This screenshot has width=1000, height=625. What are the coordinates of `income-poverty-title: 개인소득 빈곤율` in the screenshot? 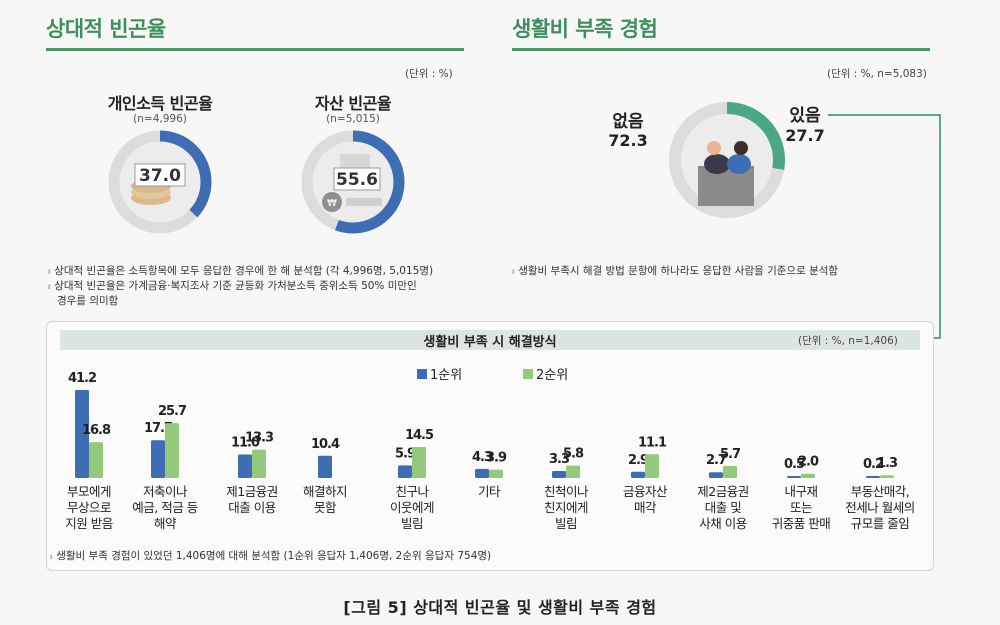 It's located at (160, 103).